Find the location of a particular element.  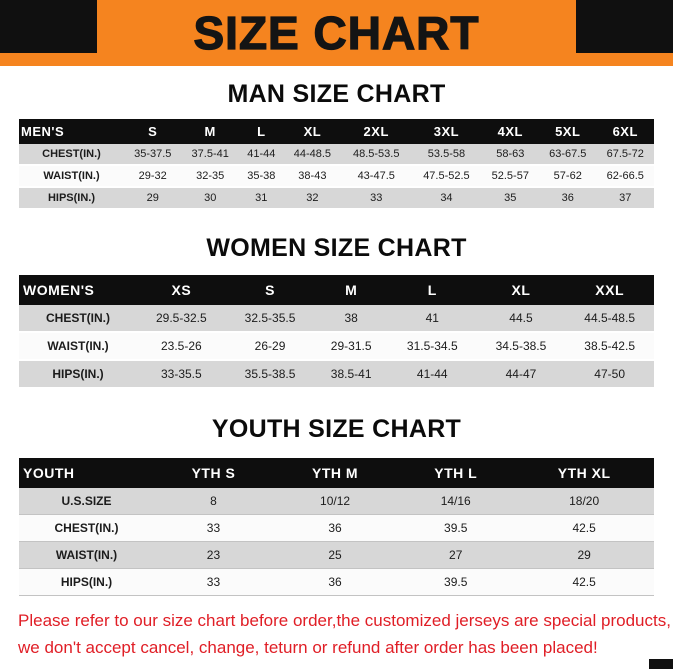

table-header-row: MEN'S S M L XL 2XL 3XL 4XL 5XL 6XL is located at coordinates (336, 131).